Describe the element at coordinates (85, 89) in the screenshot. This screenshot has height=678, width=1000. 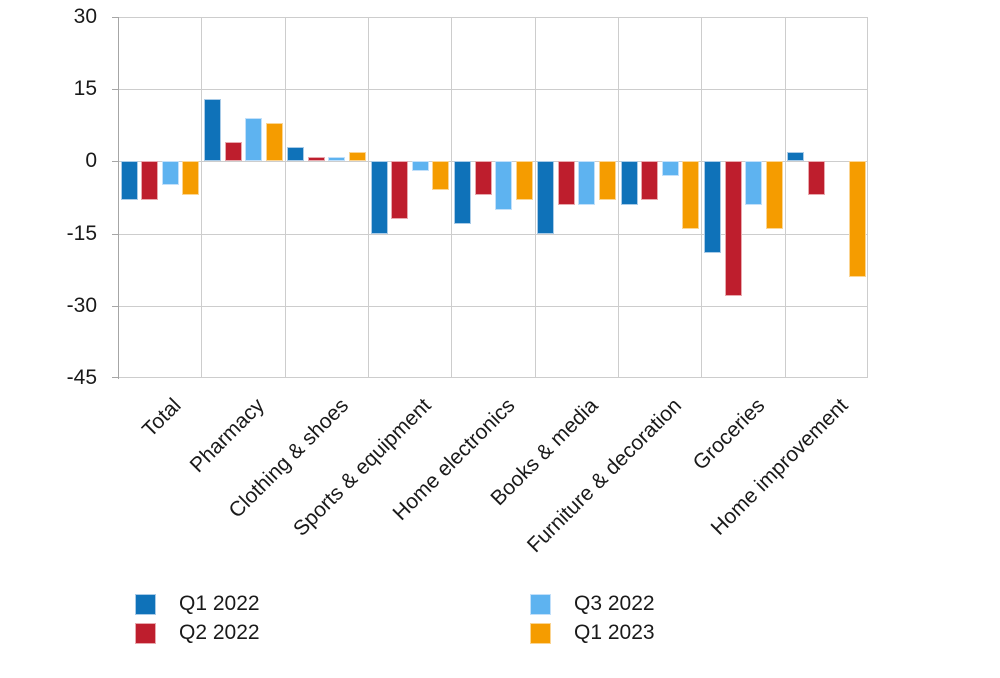
I see `y-tick-label: 15` at that location.